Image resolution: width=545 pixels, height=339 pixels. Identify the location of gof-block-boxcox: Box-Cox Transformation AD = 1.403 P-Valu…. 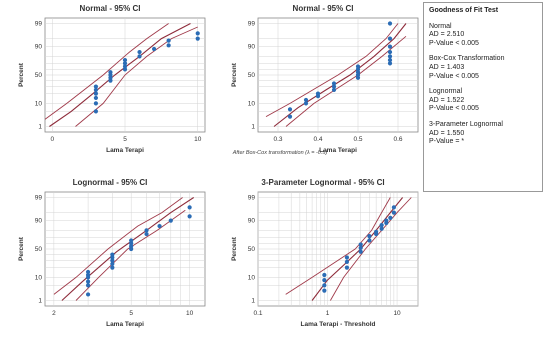
(483, 68).